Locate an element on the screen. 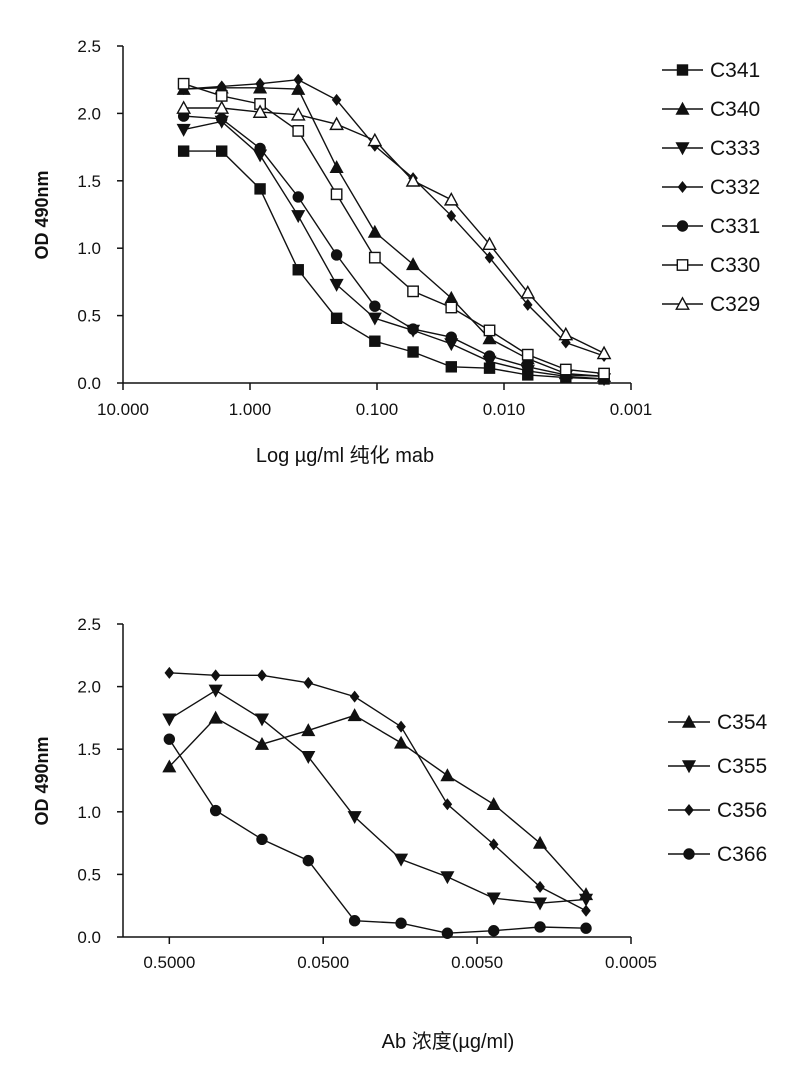 The image size is (800, 1076). series-C329 is located at coordinates (394, 230).